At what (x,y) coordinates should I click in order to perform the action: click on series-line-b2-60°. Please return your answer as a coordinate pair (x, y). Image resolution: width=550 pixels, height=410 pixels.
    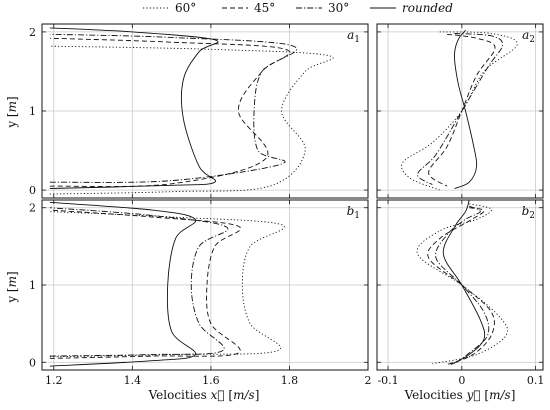
    Looking at the image, I should click on (462, 284).